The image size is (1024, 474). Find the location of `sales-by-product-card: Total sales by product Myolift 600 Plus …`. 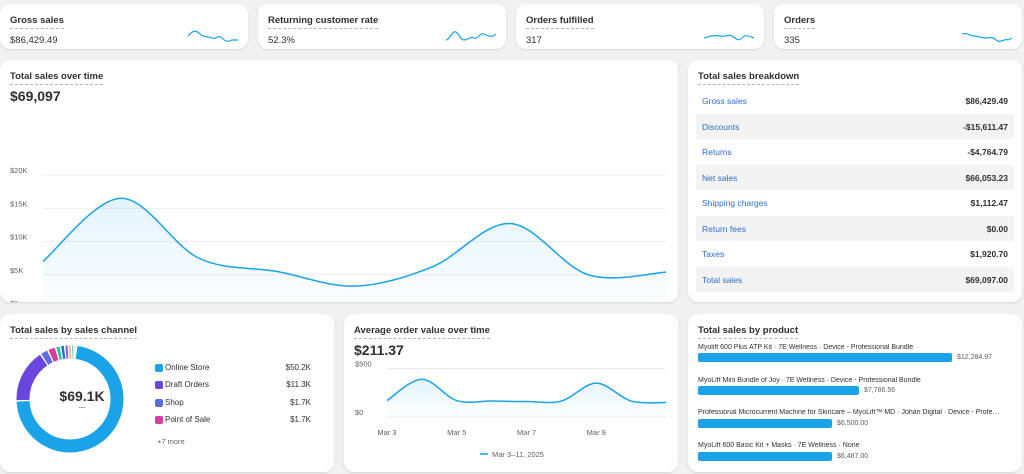

sales-by-product-card: Total sales by product Myolift 600 Plus … is located at coordinates (855, 393).